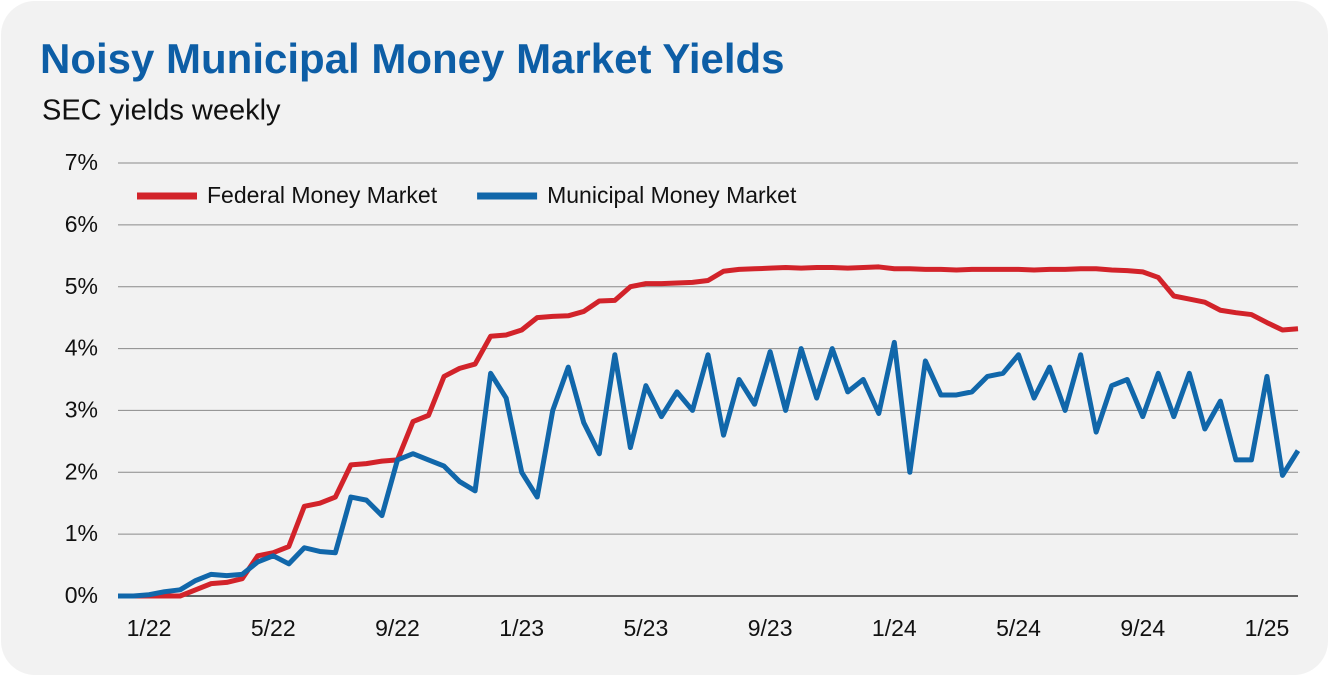  What do you see at coordinates (397, 628) in the screenshot?
I see `x-tick-label: 9/22` at bounding box center [397, 628].